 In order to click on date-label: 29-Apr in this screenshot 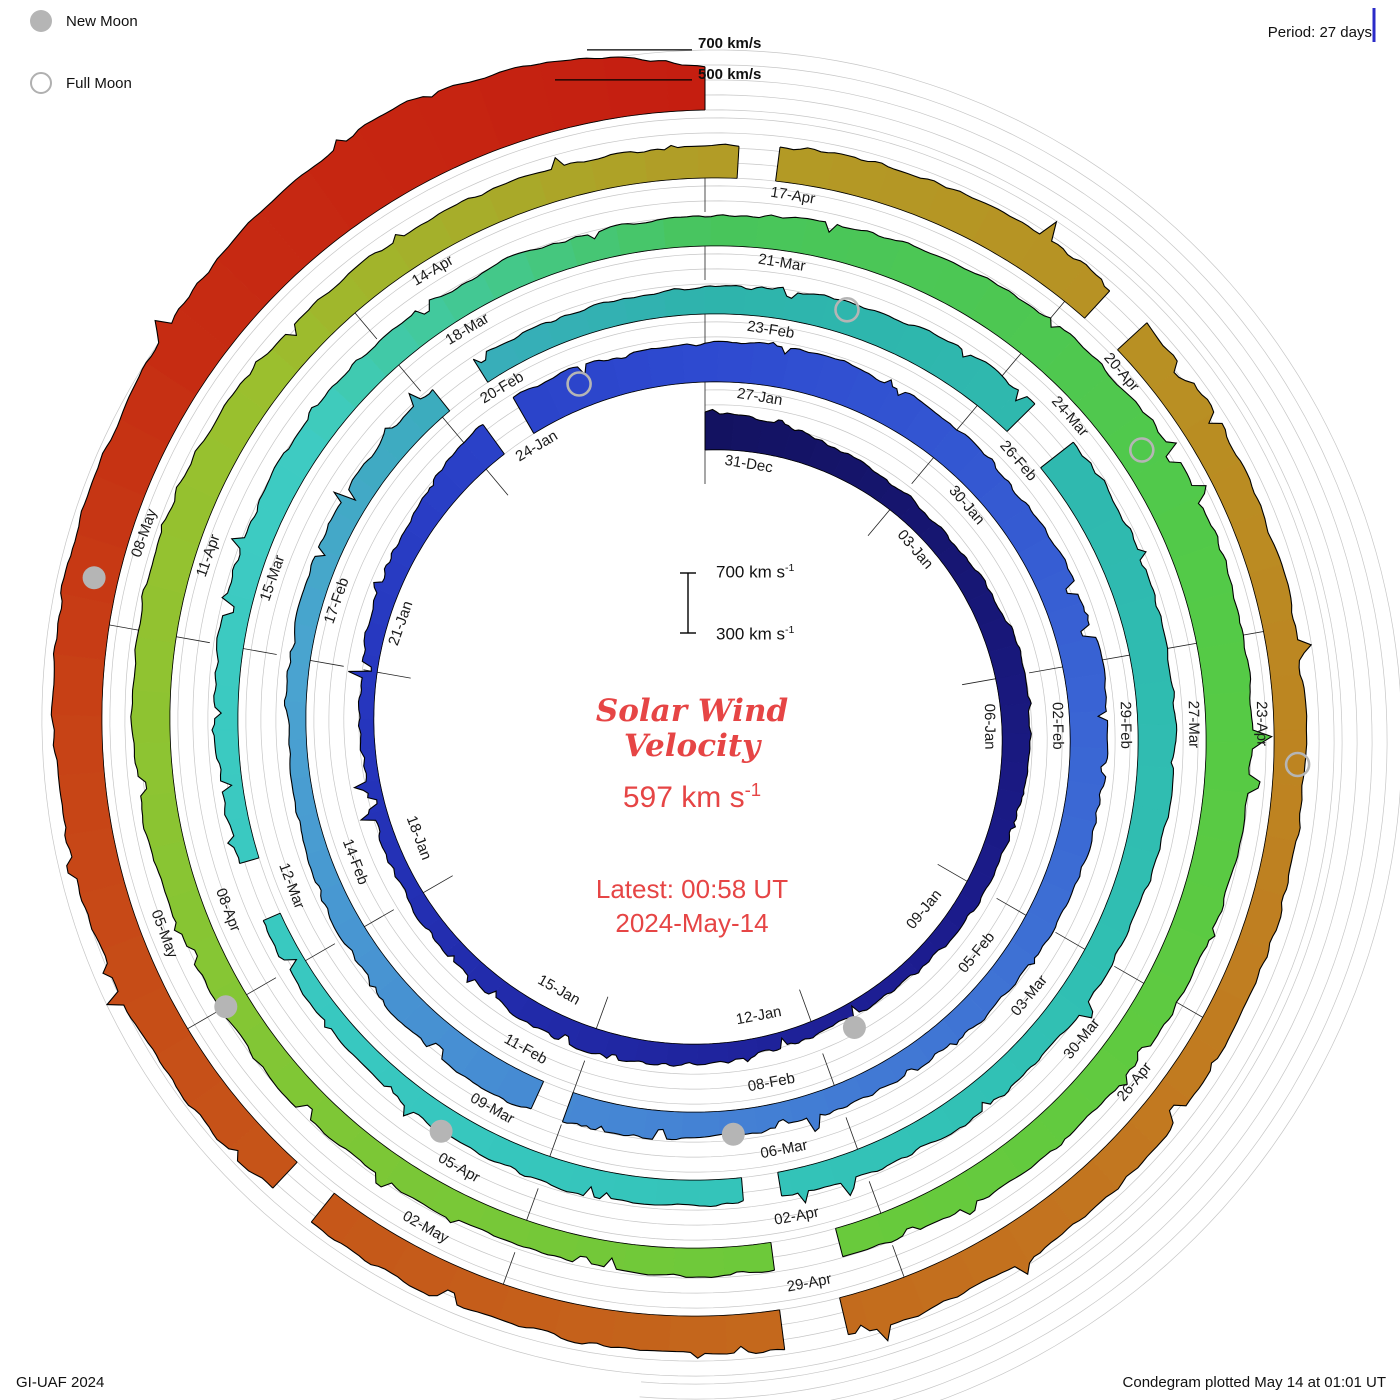, I will do `click(808, 1282)`.